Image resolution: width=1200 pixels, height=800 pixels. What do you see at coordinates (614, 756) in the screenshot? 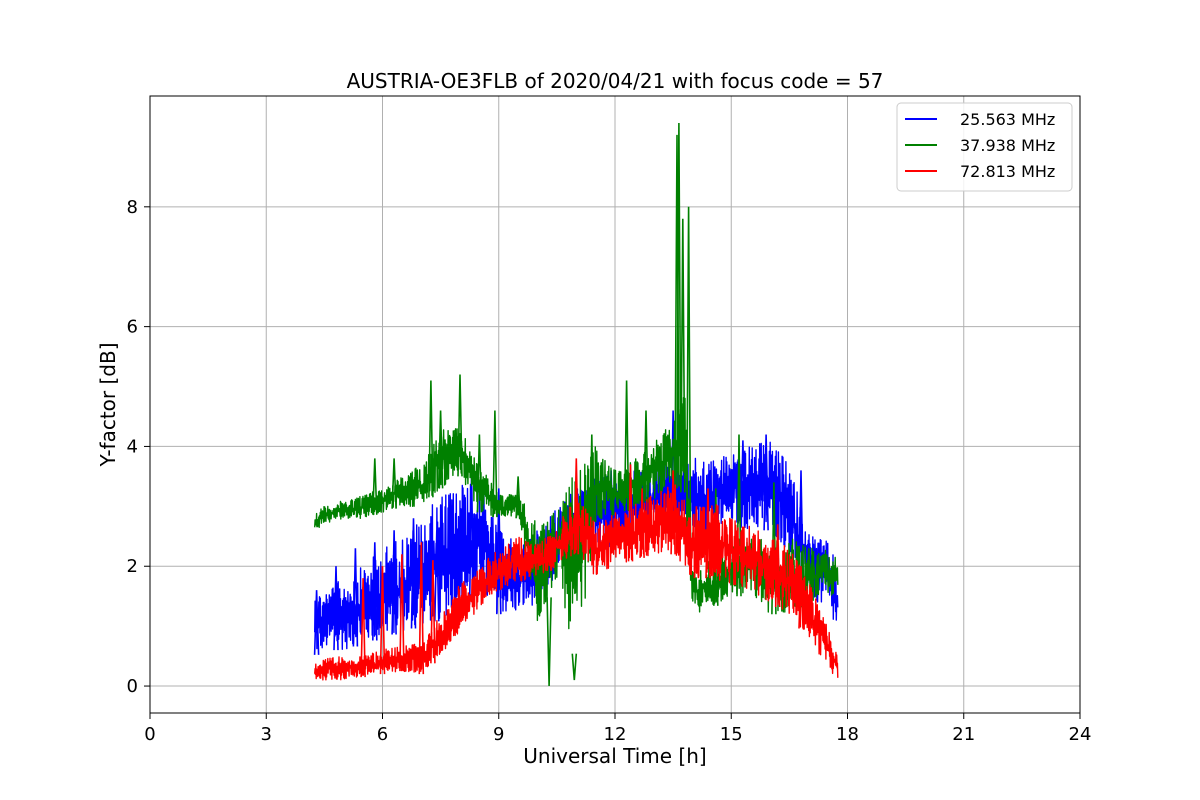
I see `x-axis-label: Universal Time [h]` at bounding box center [614, 756].